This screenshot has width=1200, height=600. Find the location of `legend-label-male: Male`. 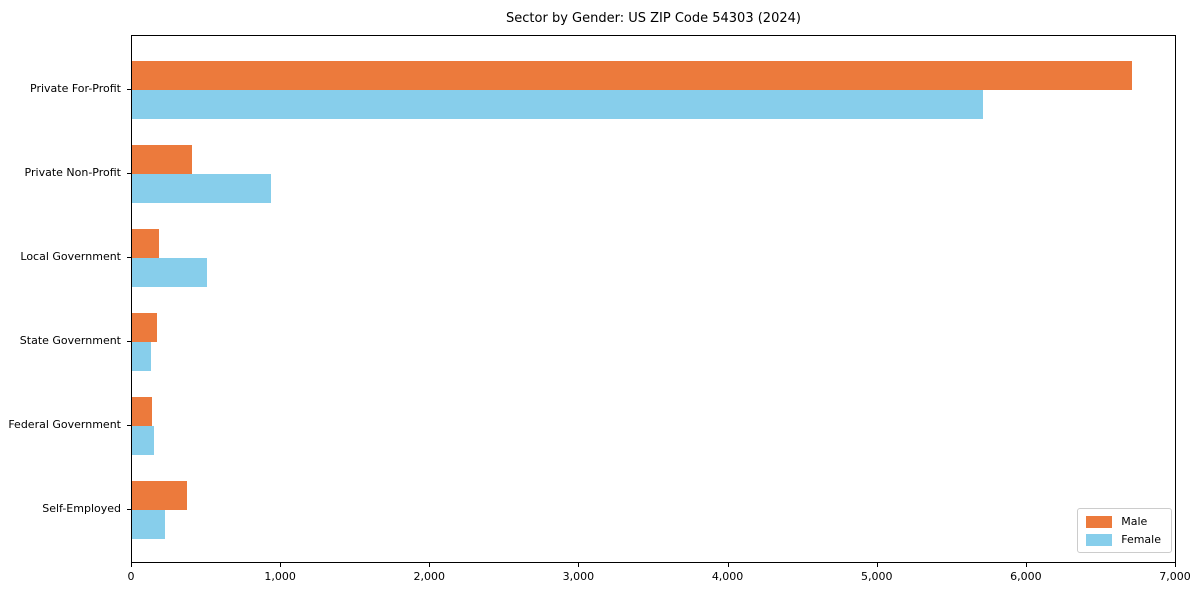

legend-label-male: Male is located at coordinates (1134, 521).